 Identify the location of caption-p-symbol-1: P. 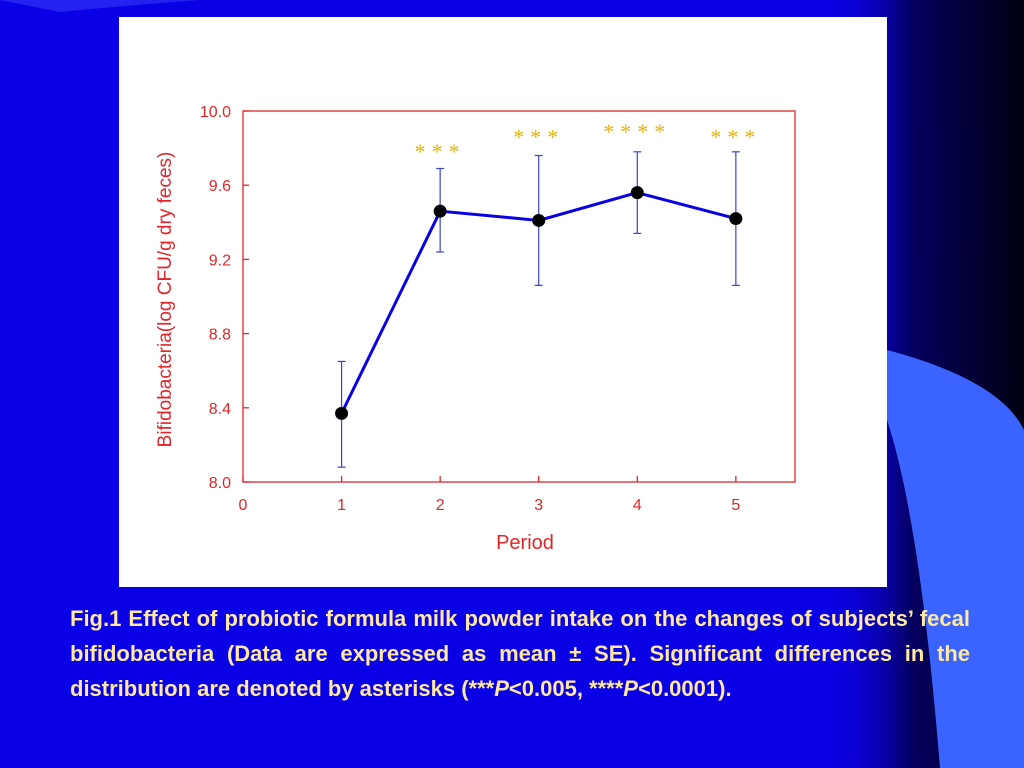
(501, 688).